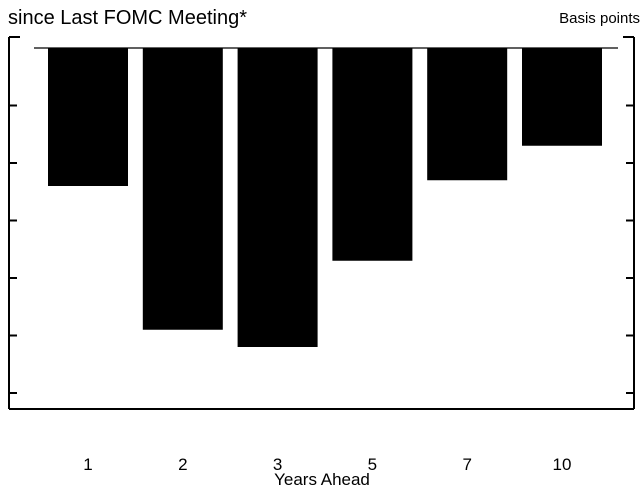  Describe the element at coordinates (277, 464) in the screenshot. I see `x-tick-label-3: 3` at that location.